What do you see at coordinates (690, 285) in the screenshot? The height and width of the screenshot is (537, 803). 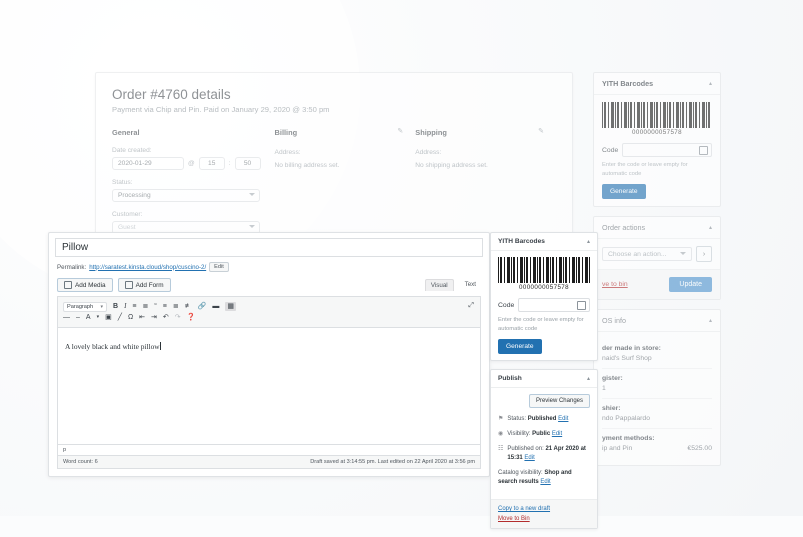 I see `update-order-button: Update` at bounding box center [690, 285].